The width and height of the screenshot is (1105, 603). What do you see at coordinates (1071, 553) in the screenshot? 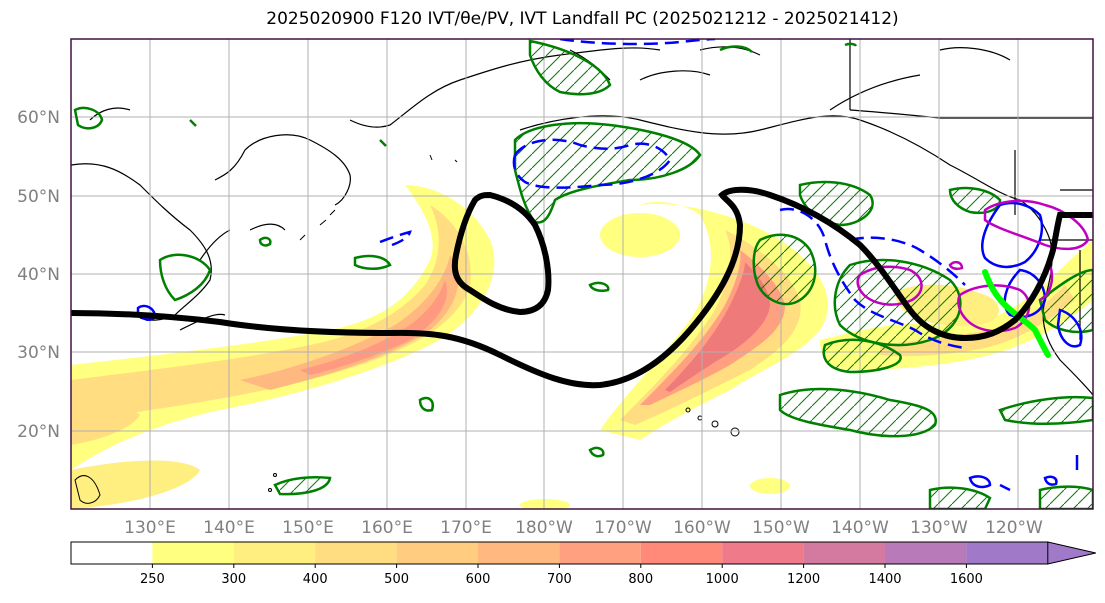
I see `colorbar-extend-arrow` at bounding box center [1071, 553].